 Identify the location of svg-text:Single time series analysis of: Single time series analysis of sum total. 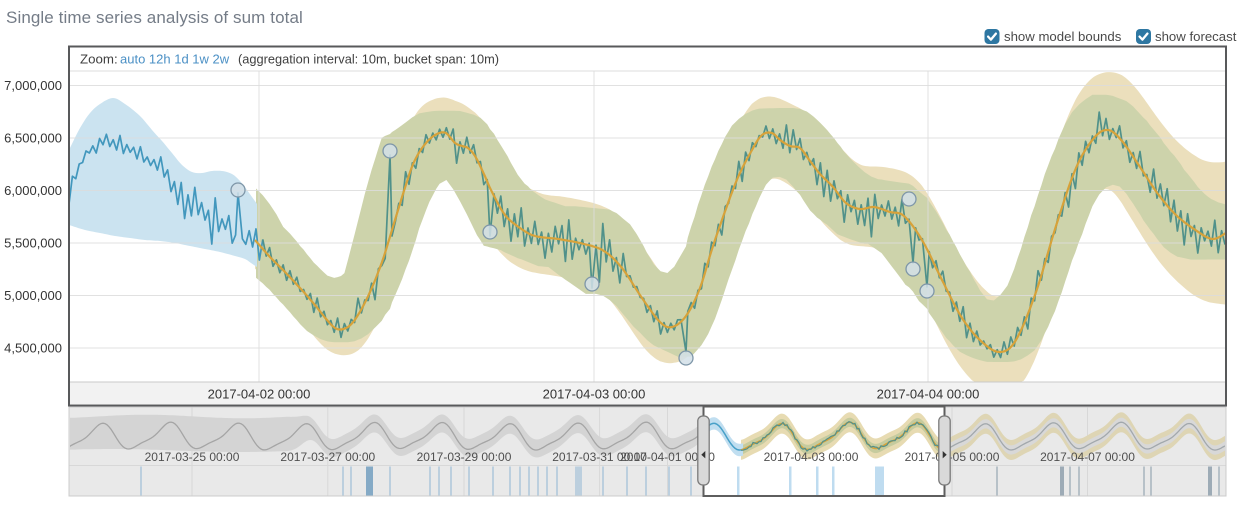
(154, 17).